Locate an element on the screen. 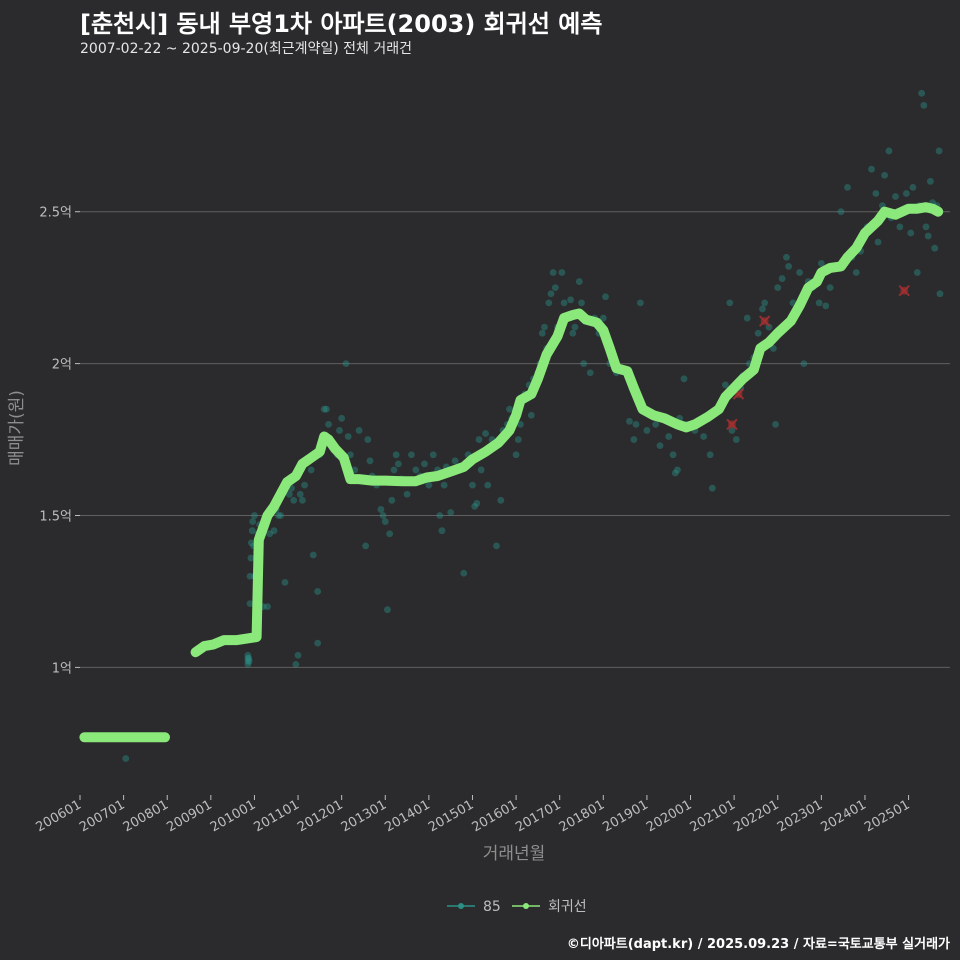  x-tick-label: 201901 is located at coordinates (625, 816).